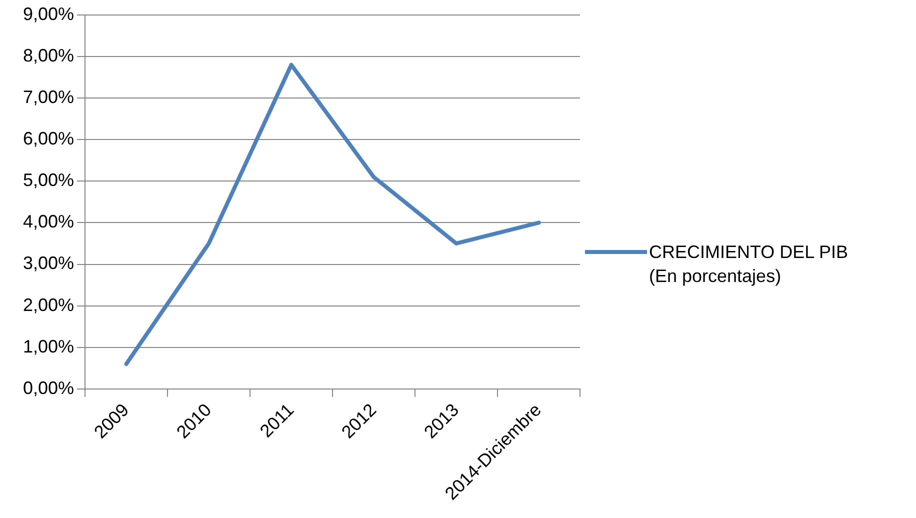 This screenshot has width=916, height=518. I want to click on y-tick-label: 1,00%, so click(48, 346).